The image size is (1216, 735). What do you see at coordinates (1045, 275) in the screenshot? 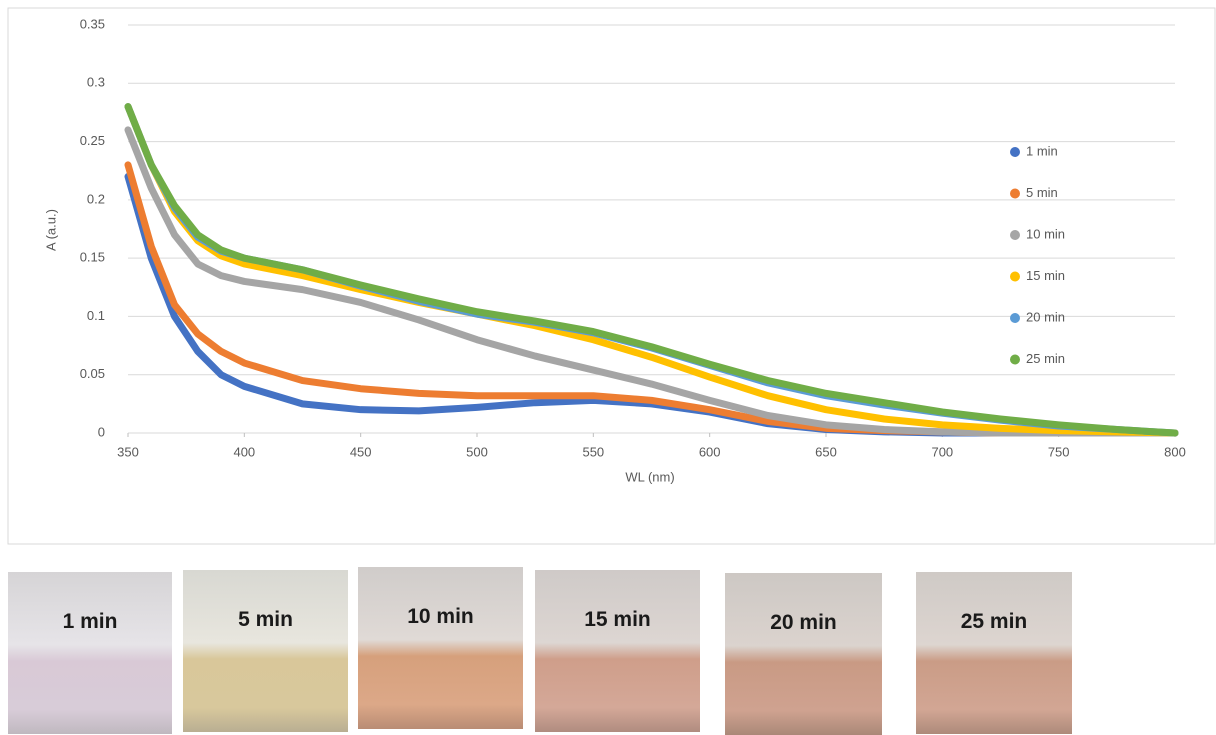
I see `legend-label: 15 min` at bounding box center [1045, 275].